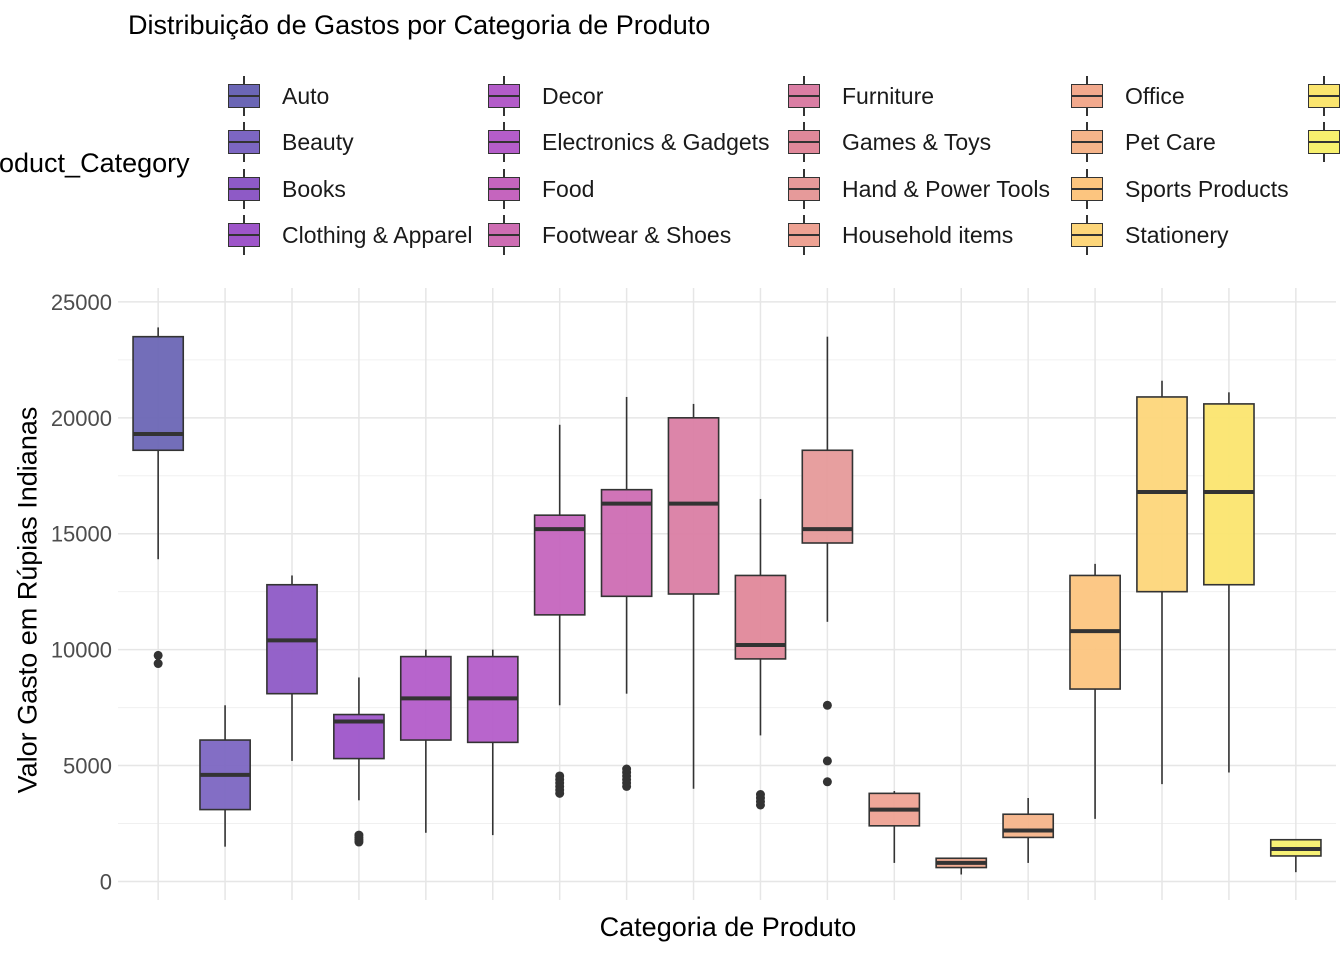 The height and width of the screenshot is (960, 1344). I want to click on legend-item: Beauty, so click(290, 142).